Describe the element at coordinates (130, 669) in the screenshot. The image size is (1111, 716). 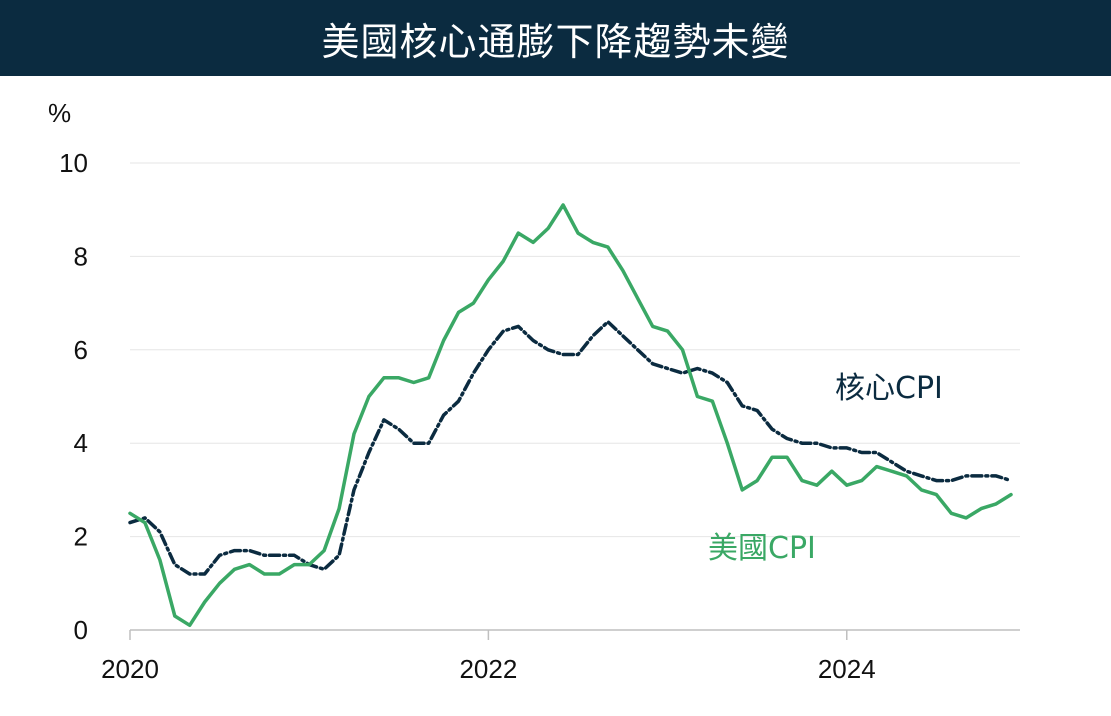
I see `x-tick-label: 2020` at that location.